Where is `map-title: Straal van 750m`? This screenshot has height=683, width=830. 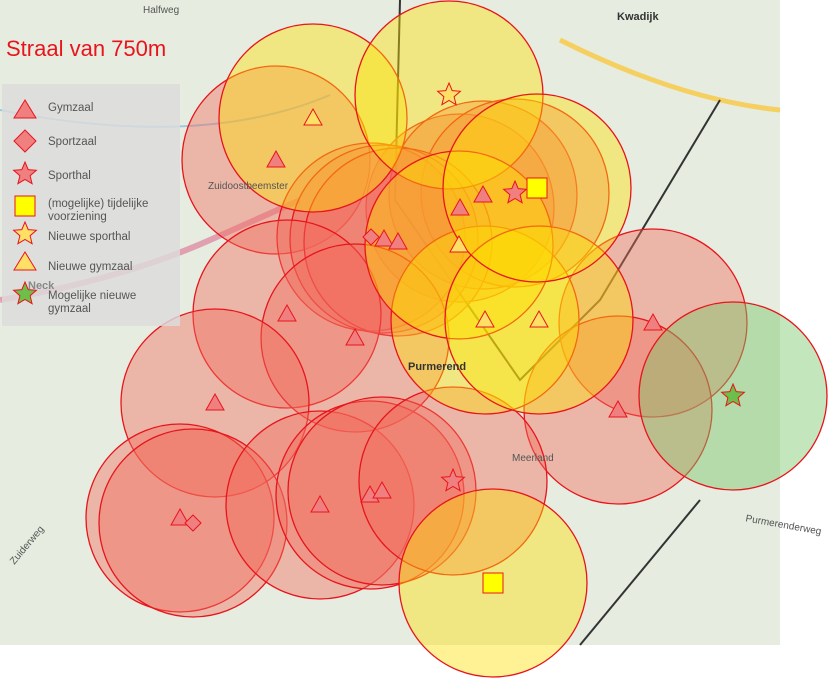 map-title: Straal van 750m is located at coordinates (86, 48).